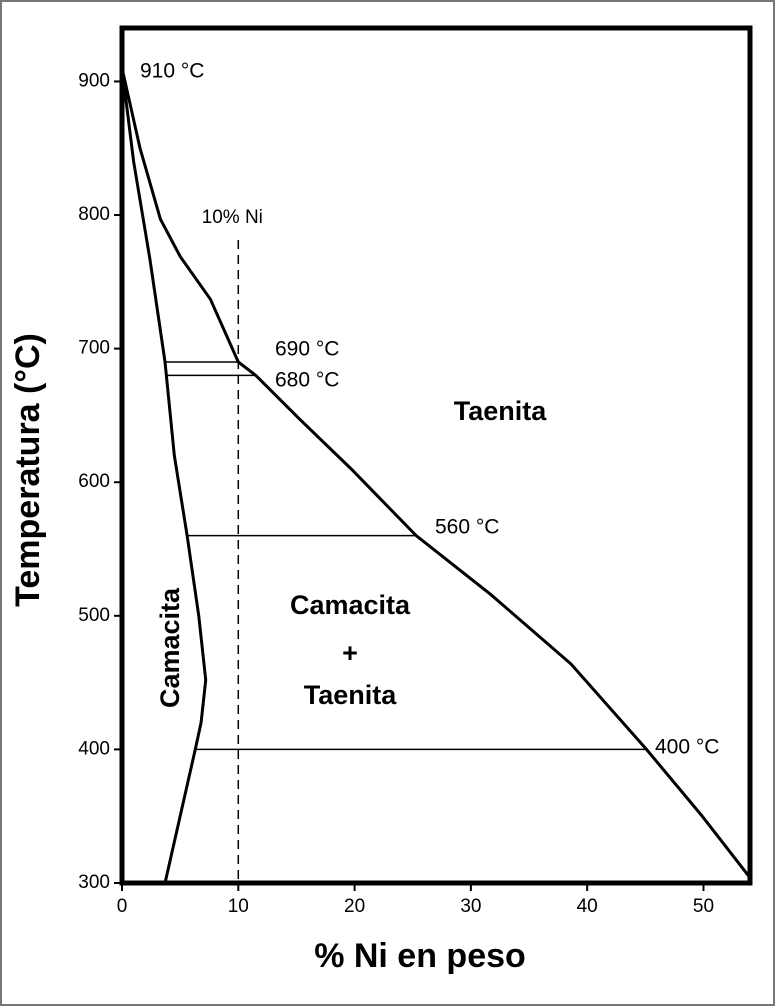  What do you see at coordinates (164, 475) in the screenshot?
I see `curve` at bounding box center [164, 475].